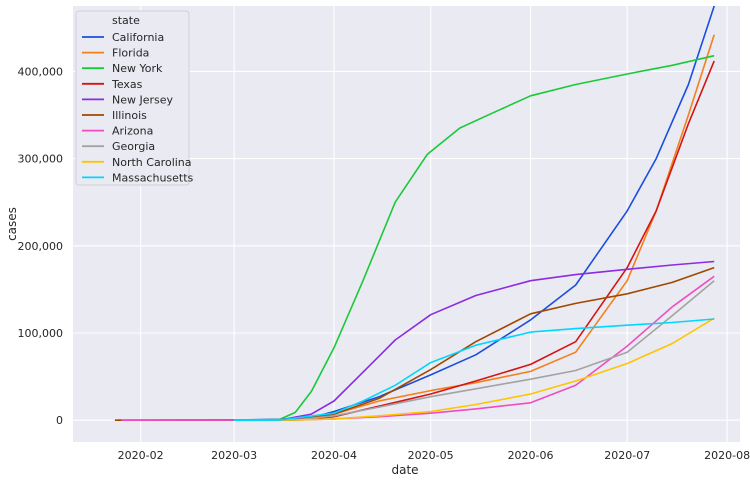  What do you see at coordinates (531, 455) in the screenshot?
I see `x-tick-label: 2020-06` at bounding box center [531, 455].